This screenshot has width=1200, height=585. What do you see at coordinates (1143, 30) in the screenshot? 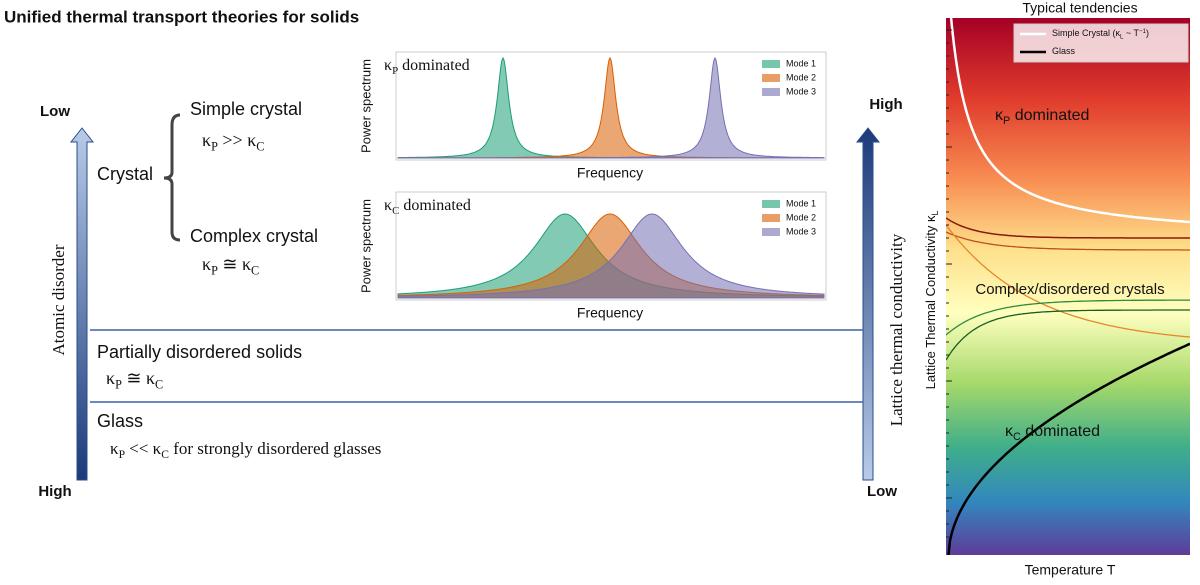
I see `text-part: −1` at bounding box center [1143, 30].